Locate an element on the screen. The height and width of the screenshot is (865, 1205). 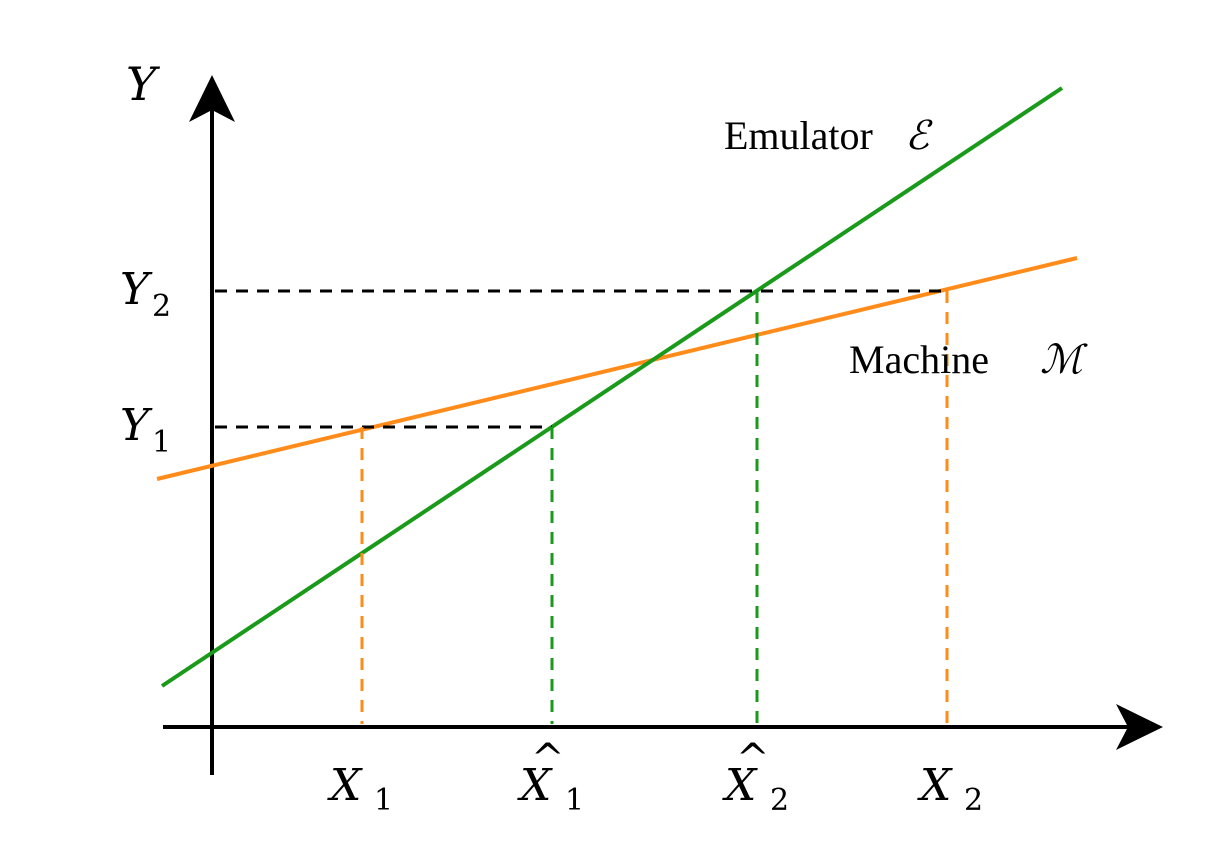
svg-text: Emulator is located at coordinates (798, 135).